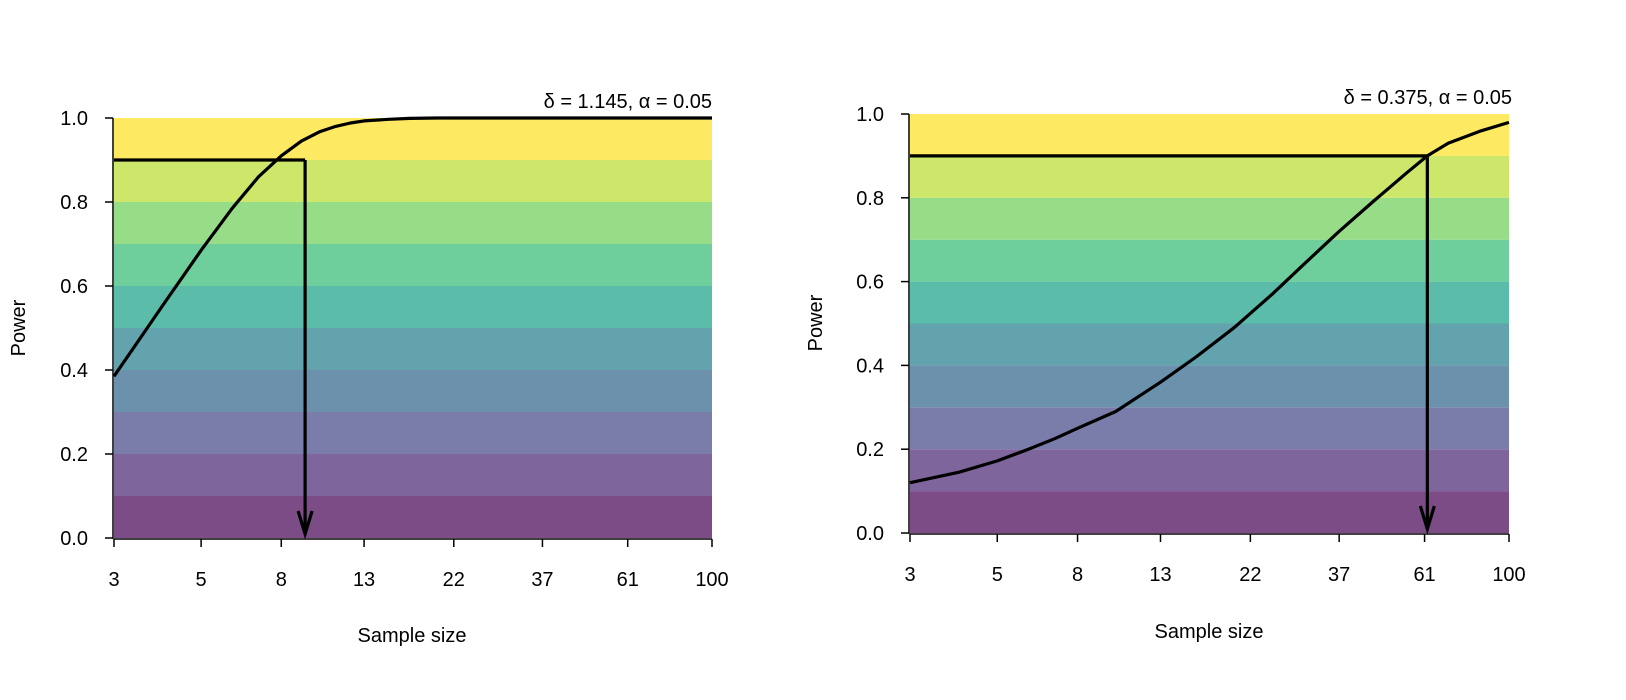 Image resolution: width=1626 pixels, height=700 pixels. Describe the element at coordinates (1428, 98) in the screenshot. I see `effect-size-annotation: δ = 0.375, α = 0.05` at that location.